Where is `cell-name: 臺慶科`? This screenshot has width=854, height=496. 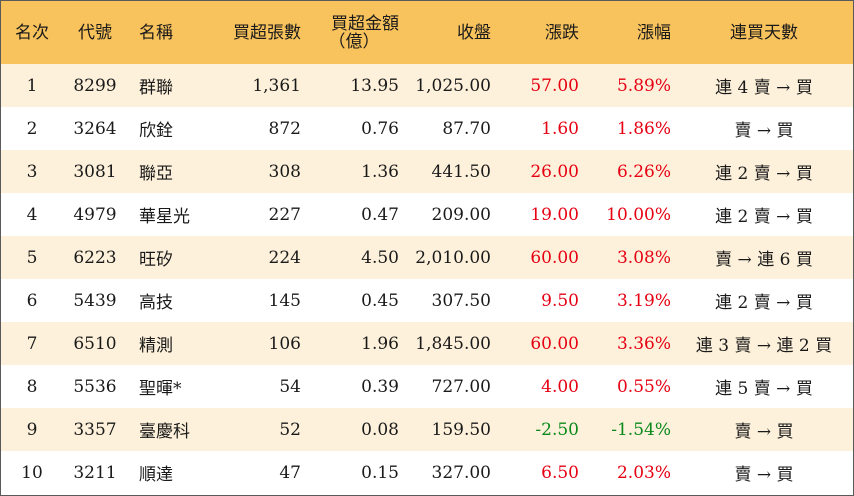 cell-name: 臺慶科 is located at coordinates (164, 432).